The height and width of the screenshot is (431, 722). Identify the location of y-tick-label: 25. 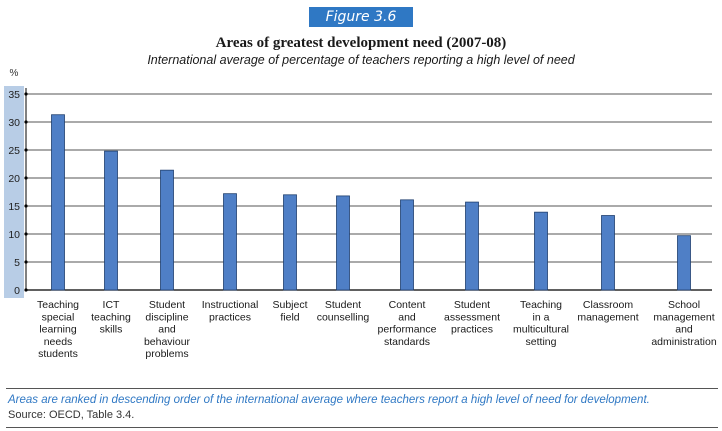
(14, 151).